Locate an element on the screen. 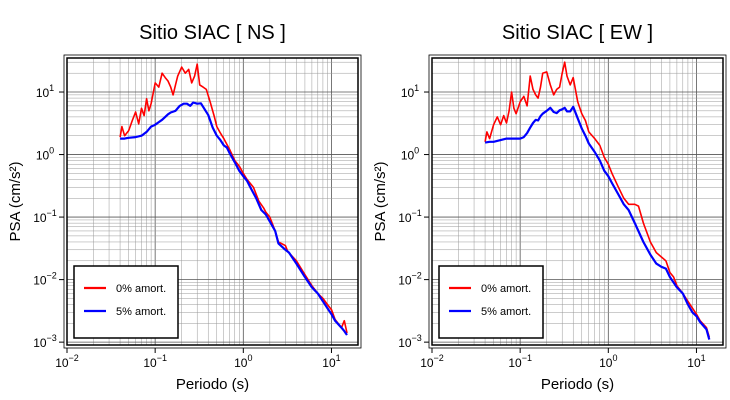 Image resolution: width=730 pixels, height=400 pixels. chart-title: Sitio SIAC [ EW ] is located at coordinates (577, 33).